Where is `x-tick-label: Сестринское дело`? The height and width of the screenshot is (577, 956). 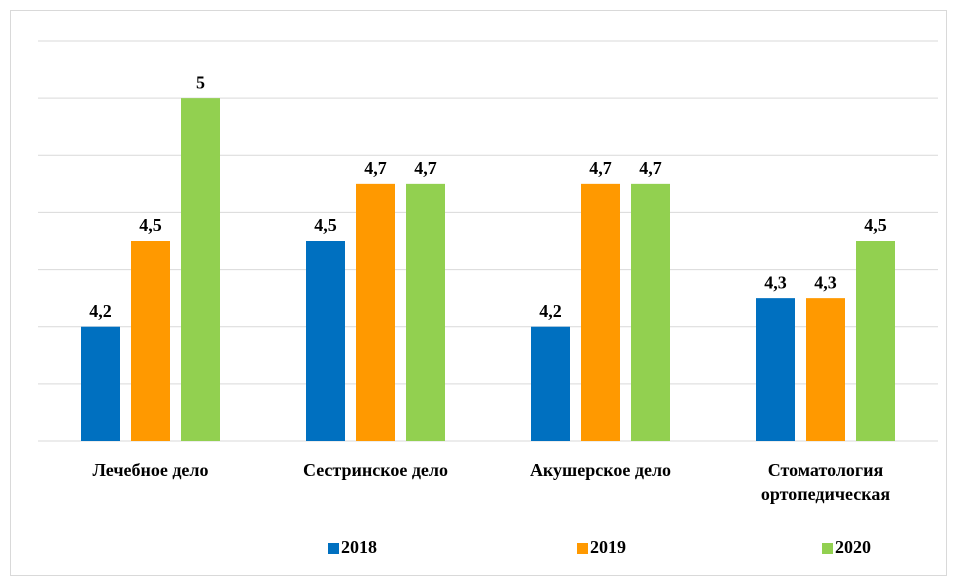 x-tick-label: Сестринское дело is located at coordinates (375, 470).